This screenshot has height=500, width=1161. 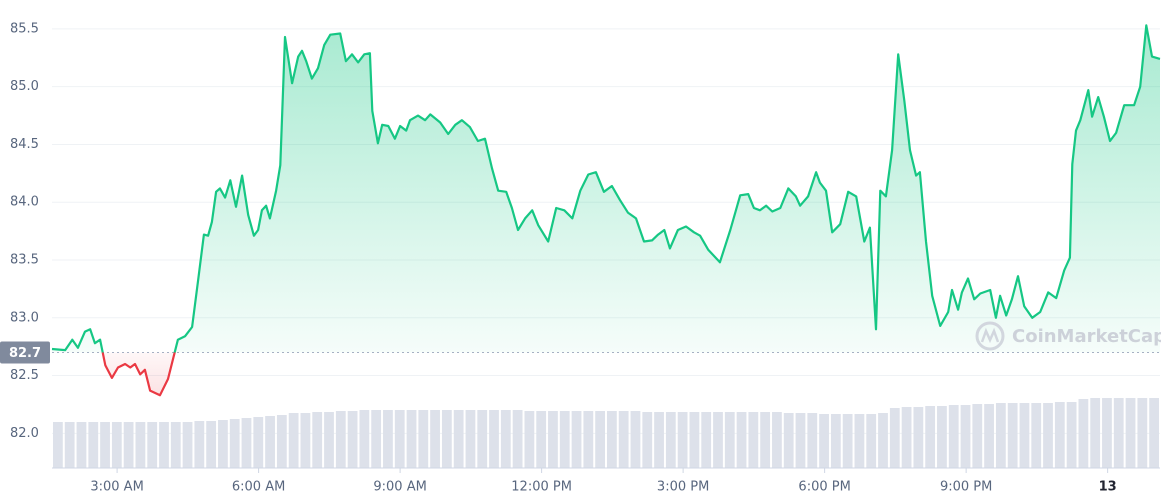 What do you see at coordinates (683, 487) in the screenshot?
I see `x-tick-label: 3:00 PM` at bounding box center [683, 487].